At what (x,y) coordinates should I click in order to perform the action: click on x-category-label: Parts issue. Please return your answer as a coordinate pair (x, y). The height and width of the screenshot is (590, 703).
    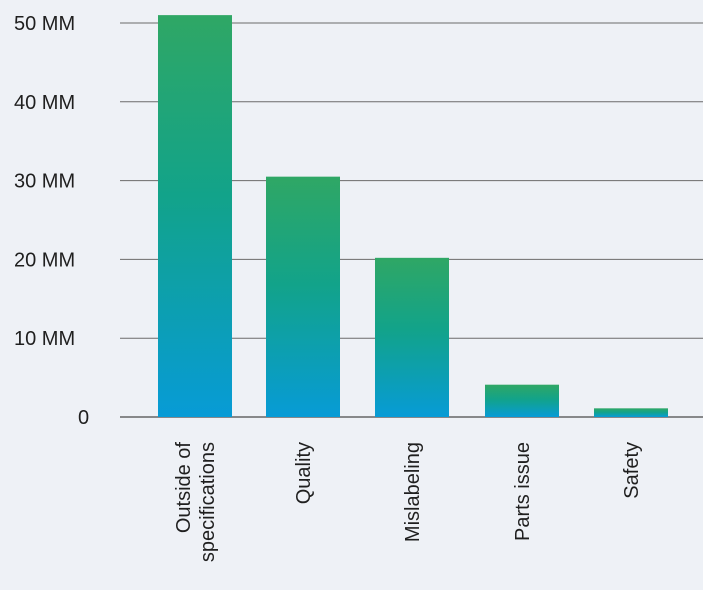
    Looking at the image, I should click on (523, 491).